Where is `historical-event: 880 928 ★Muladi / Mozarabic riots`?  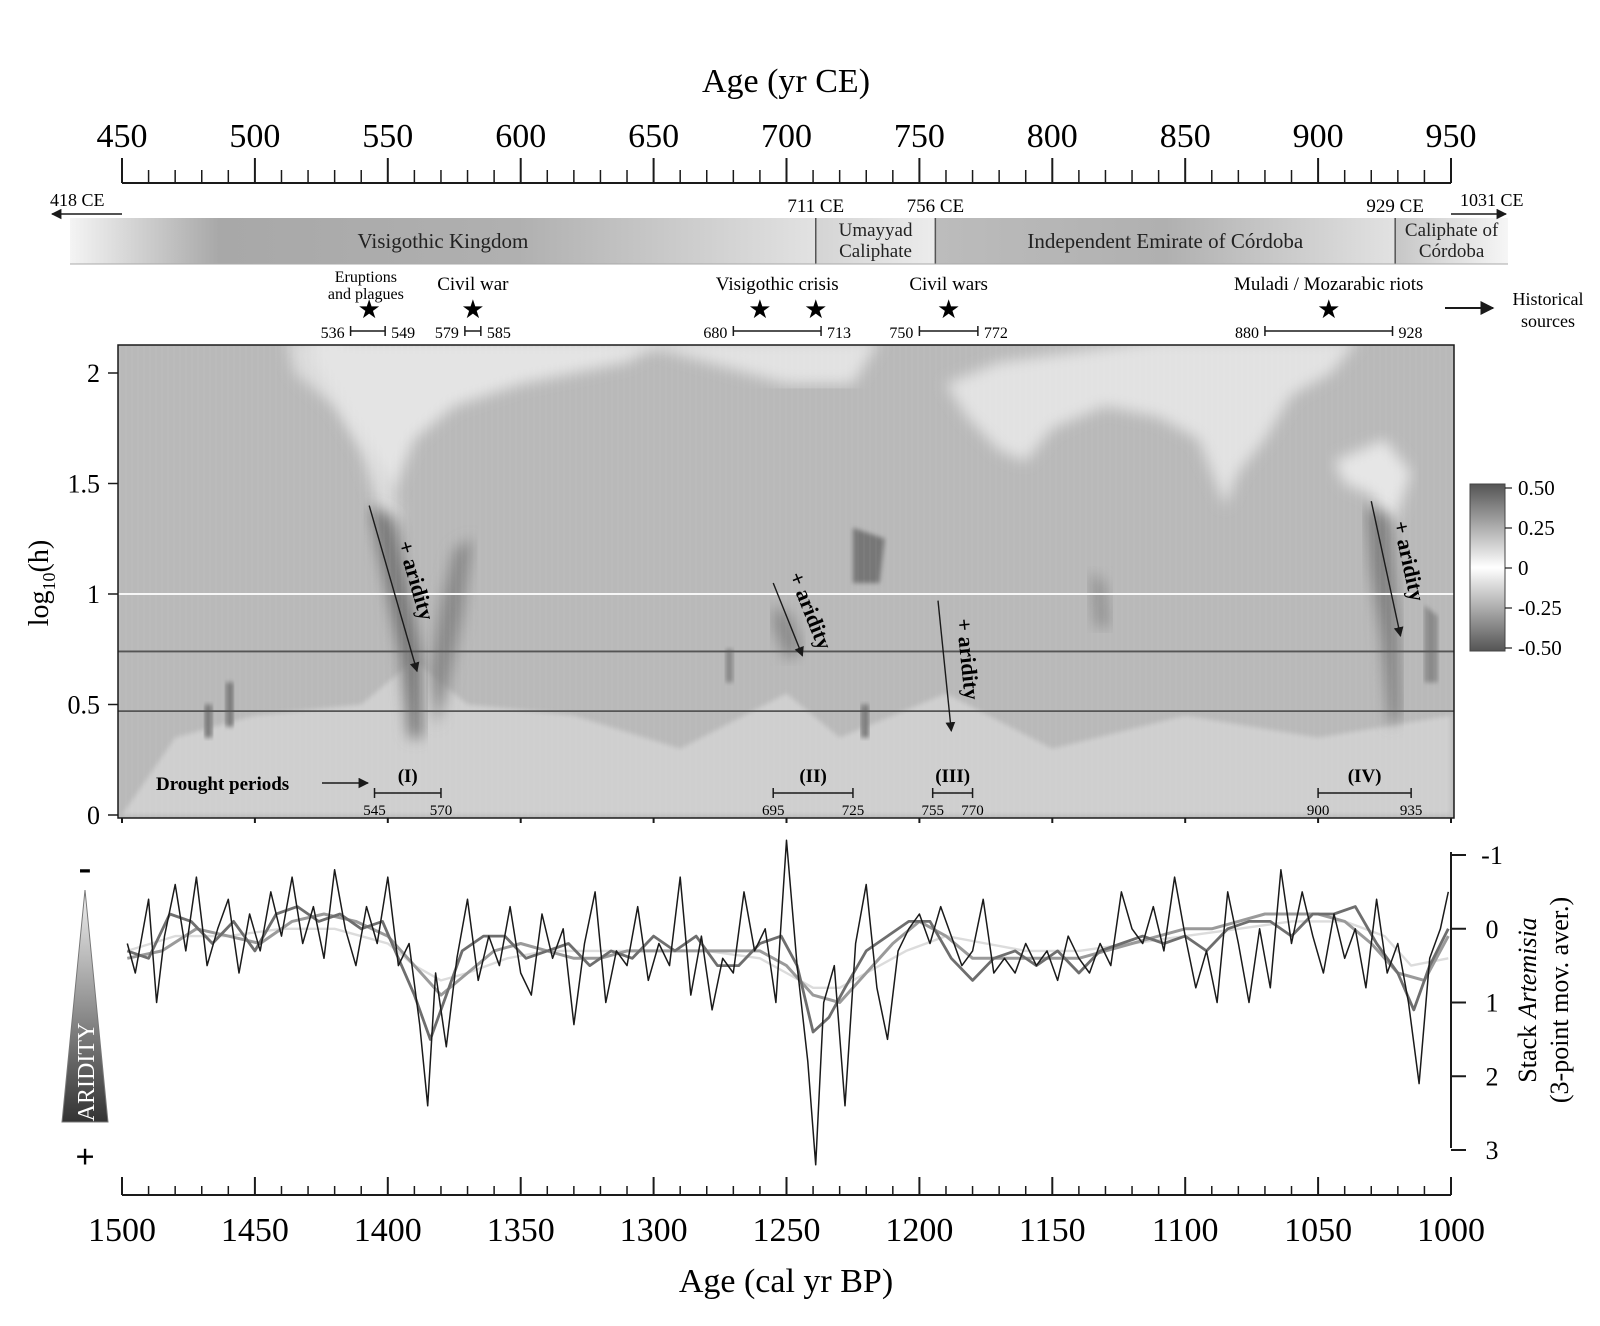
historical-event: 880 928 ★Muladi / Mozarabic riots is located at coordinates (1328, 308).